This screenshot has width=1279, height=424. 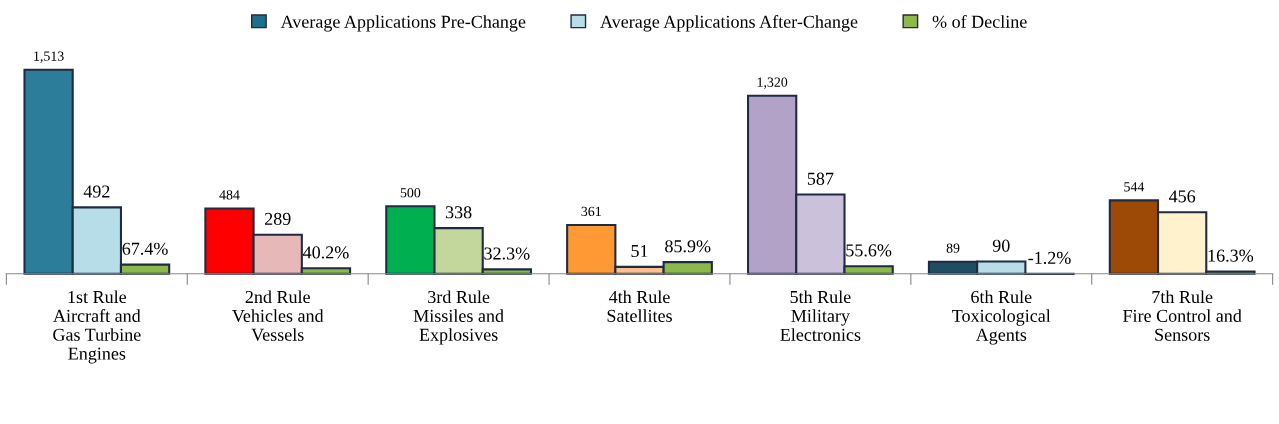 What do you see at coordinates (458, 317) in the screenshot?
I see `x-tick-label: 3rd Rule Missiles and Explosives` at bounding box center [458, 317].